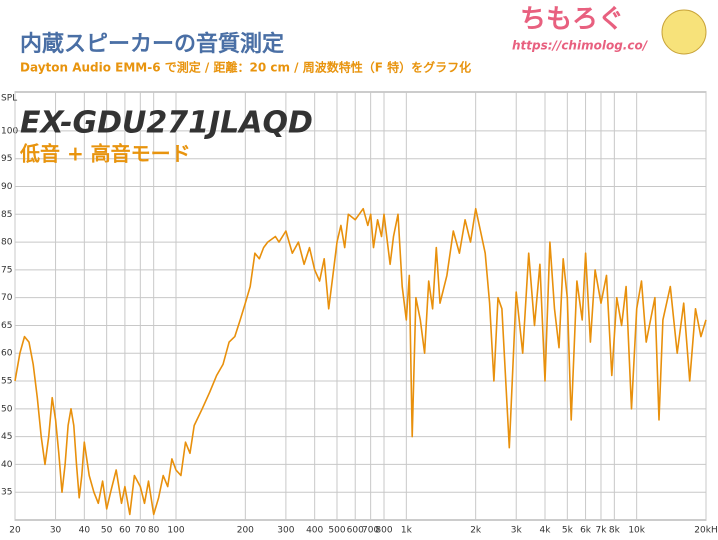 The width and height of the screenshot is (718, 540). What do you see at coordinates (7, 298) in the screenshot?
I see `y-tick-label: 70` at bounding box center [7, 298].